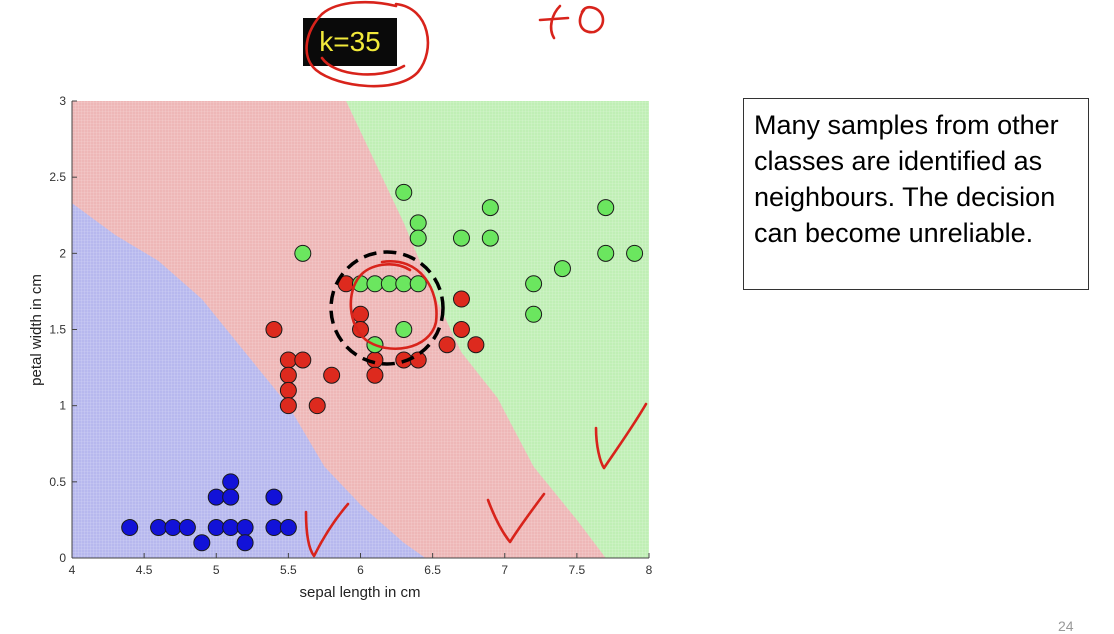 The height and width of the screenshot is (634, 1114). Describe the element at coordinates (432, 570) in the screenshot. I see `x-tick-label: 6.5` at that location.